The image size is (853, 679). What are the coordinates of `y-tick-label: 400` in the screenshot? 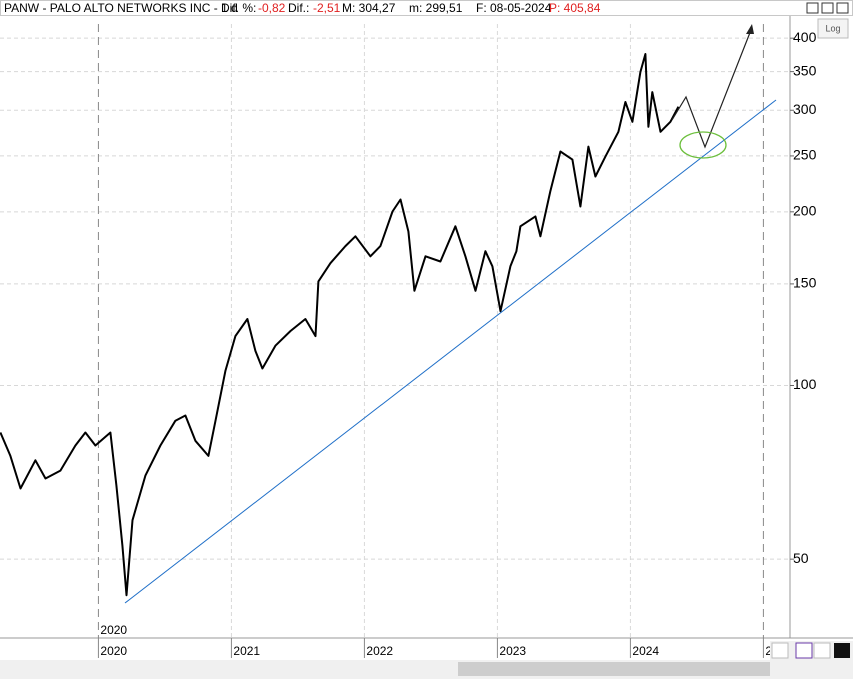 It's located at (805, 37).